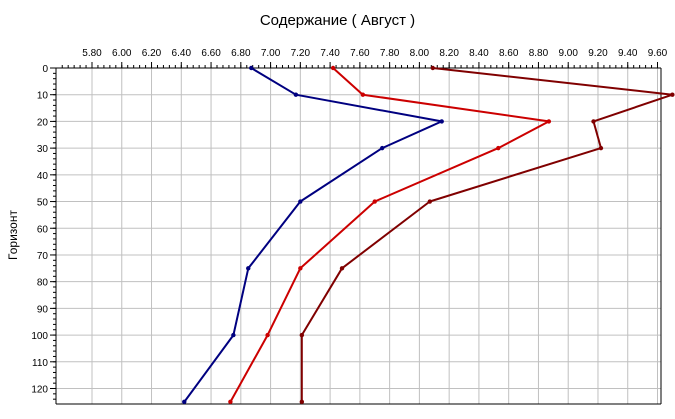  I want to click on y-tick-label: 10, so click(43, 96).